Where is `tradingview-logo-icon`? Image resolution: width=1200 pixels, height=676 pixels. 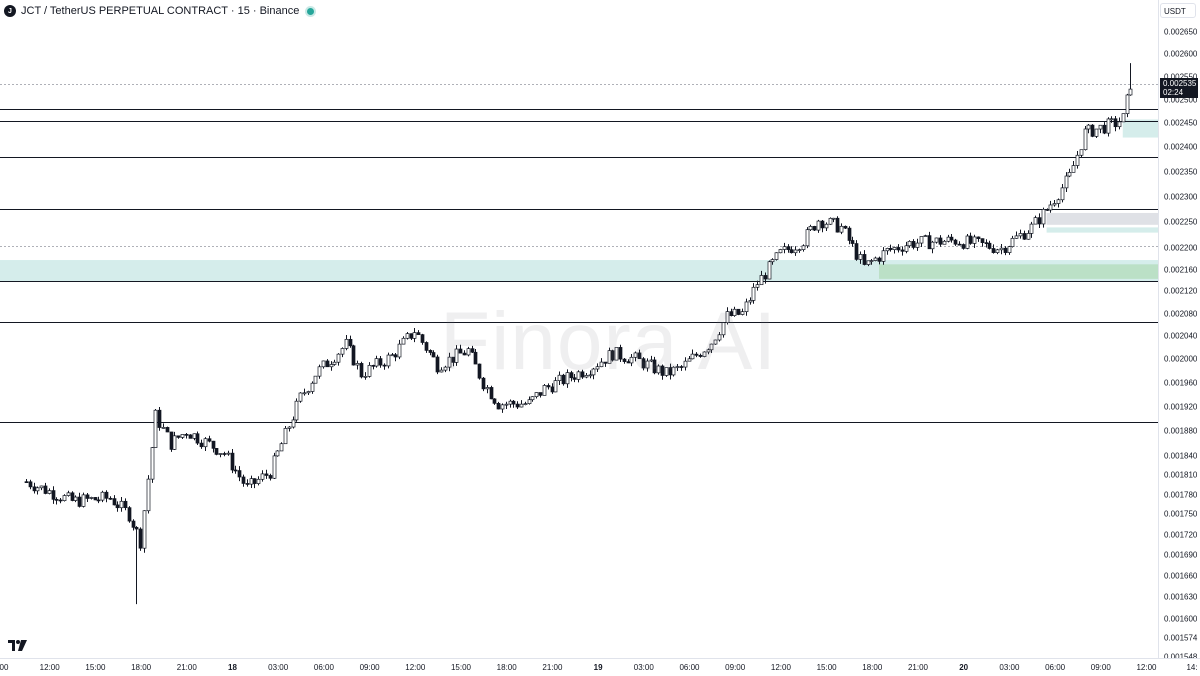
tradingview-logo-icon is located at coordinates (18, 646).